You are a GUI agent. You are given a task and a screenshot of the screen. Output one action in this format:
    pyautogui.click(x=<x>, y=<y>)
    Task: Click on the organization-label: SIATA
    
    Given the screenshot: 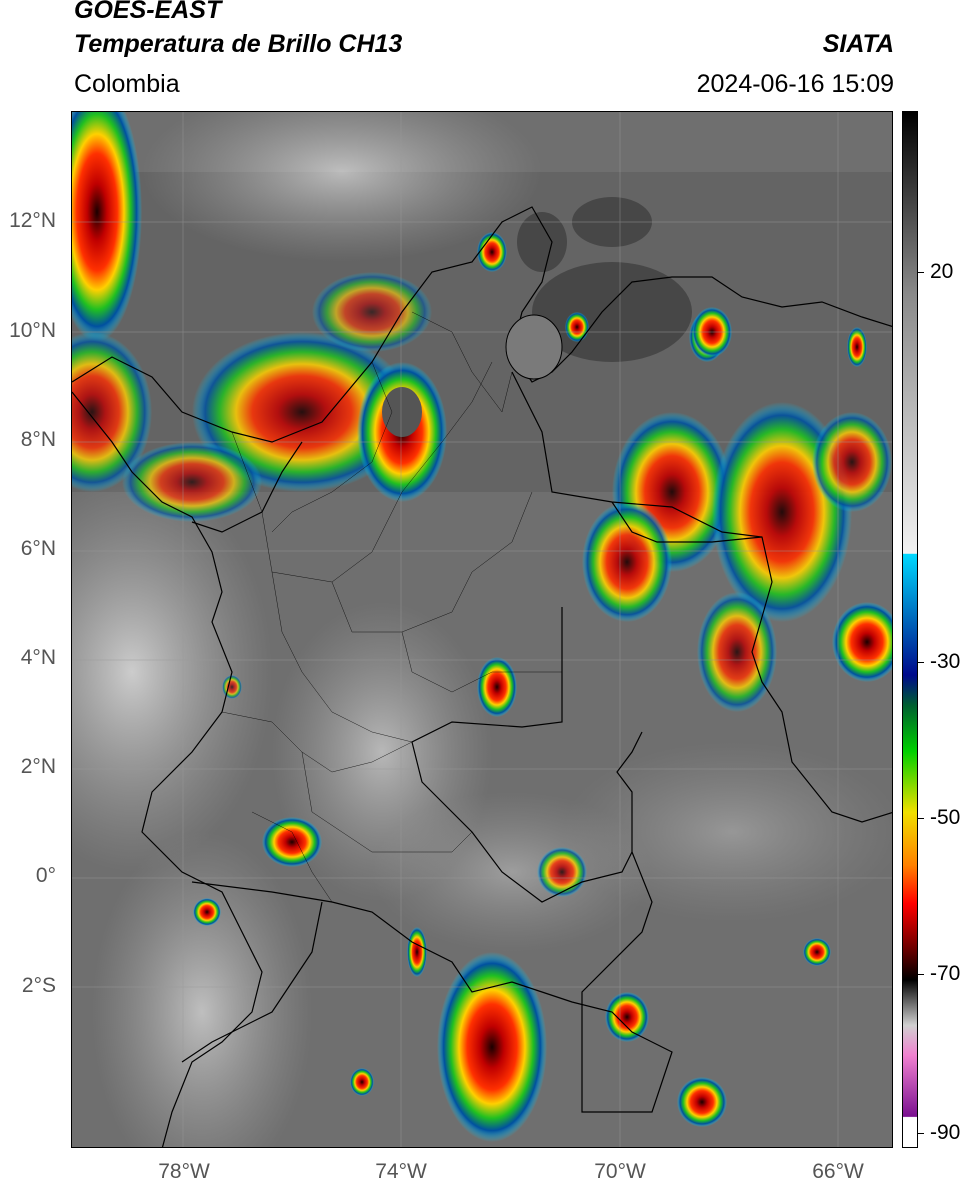 What is the action you would take?
    pyautogui.click(x=858, y=44)
    